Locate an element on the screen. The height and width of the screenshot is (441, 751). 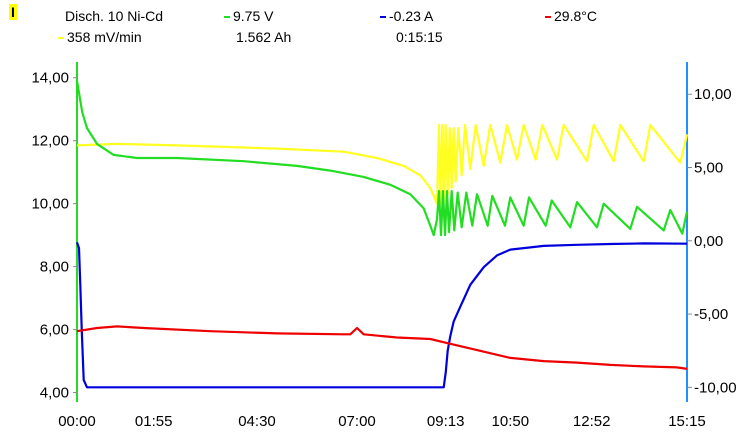
right-tick-label: -10,00 is located at coordinates (715, 387).